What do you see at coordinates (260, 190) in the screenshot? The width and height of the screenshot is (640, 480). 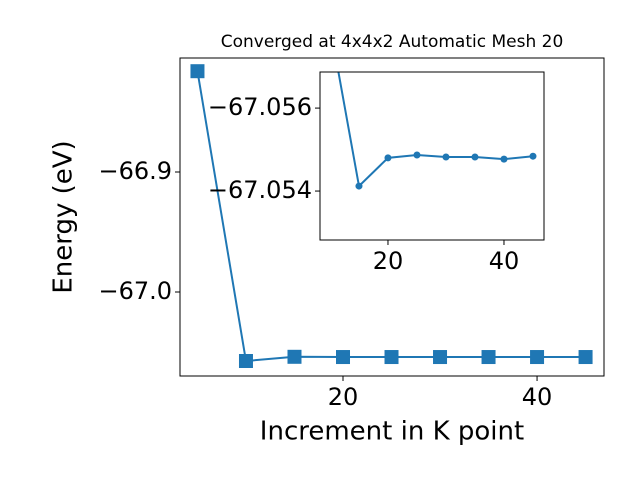 I see `y-tick-label: −67.054` at bounding box center [260, 190].